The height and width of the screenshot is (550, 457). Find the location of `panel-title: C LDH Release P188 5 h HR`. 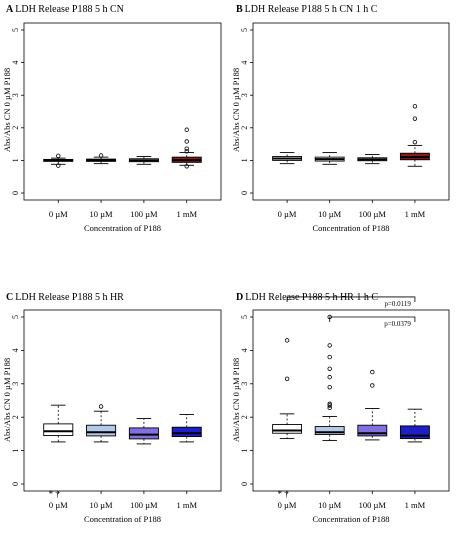

panel-title: C LDH Release P188 5 h HR is located at coordinates (65, 297).